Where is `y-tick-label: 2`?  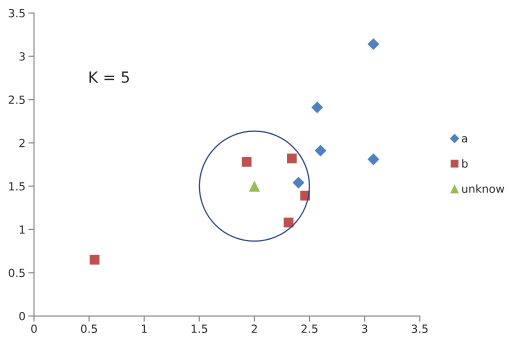 y-tick-label: 2 is located at coordinates (22, 143).